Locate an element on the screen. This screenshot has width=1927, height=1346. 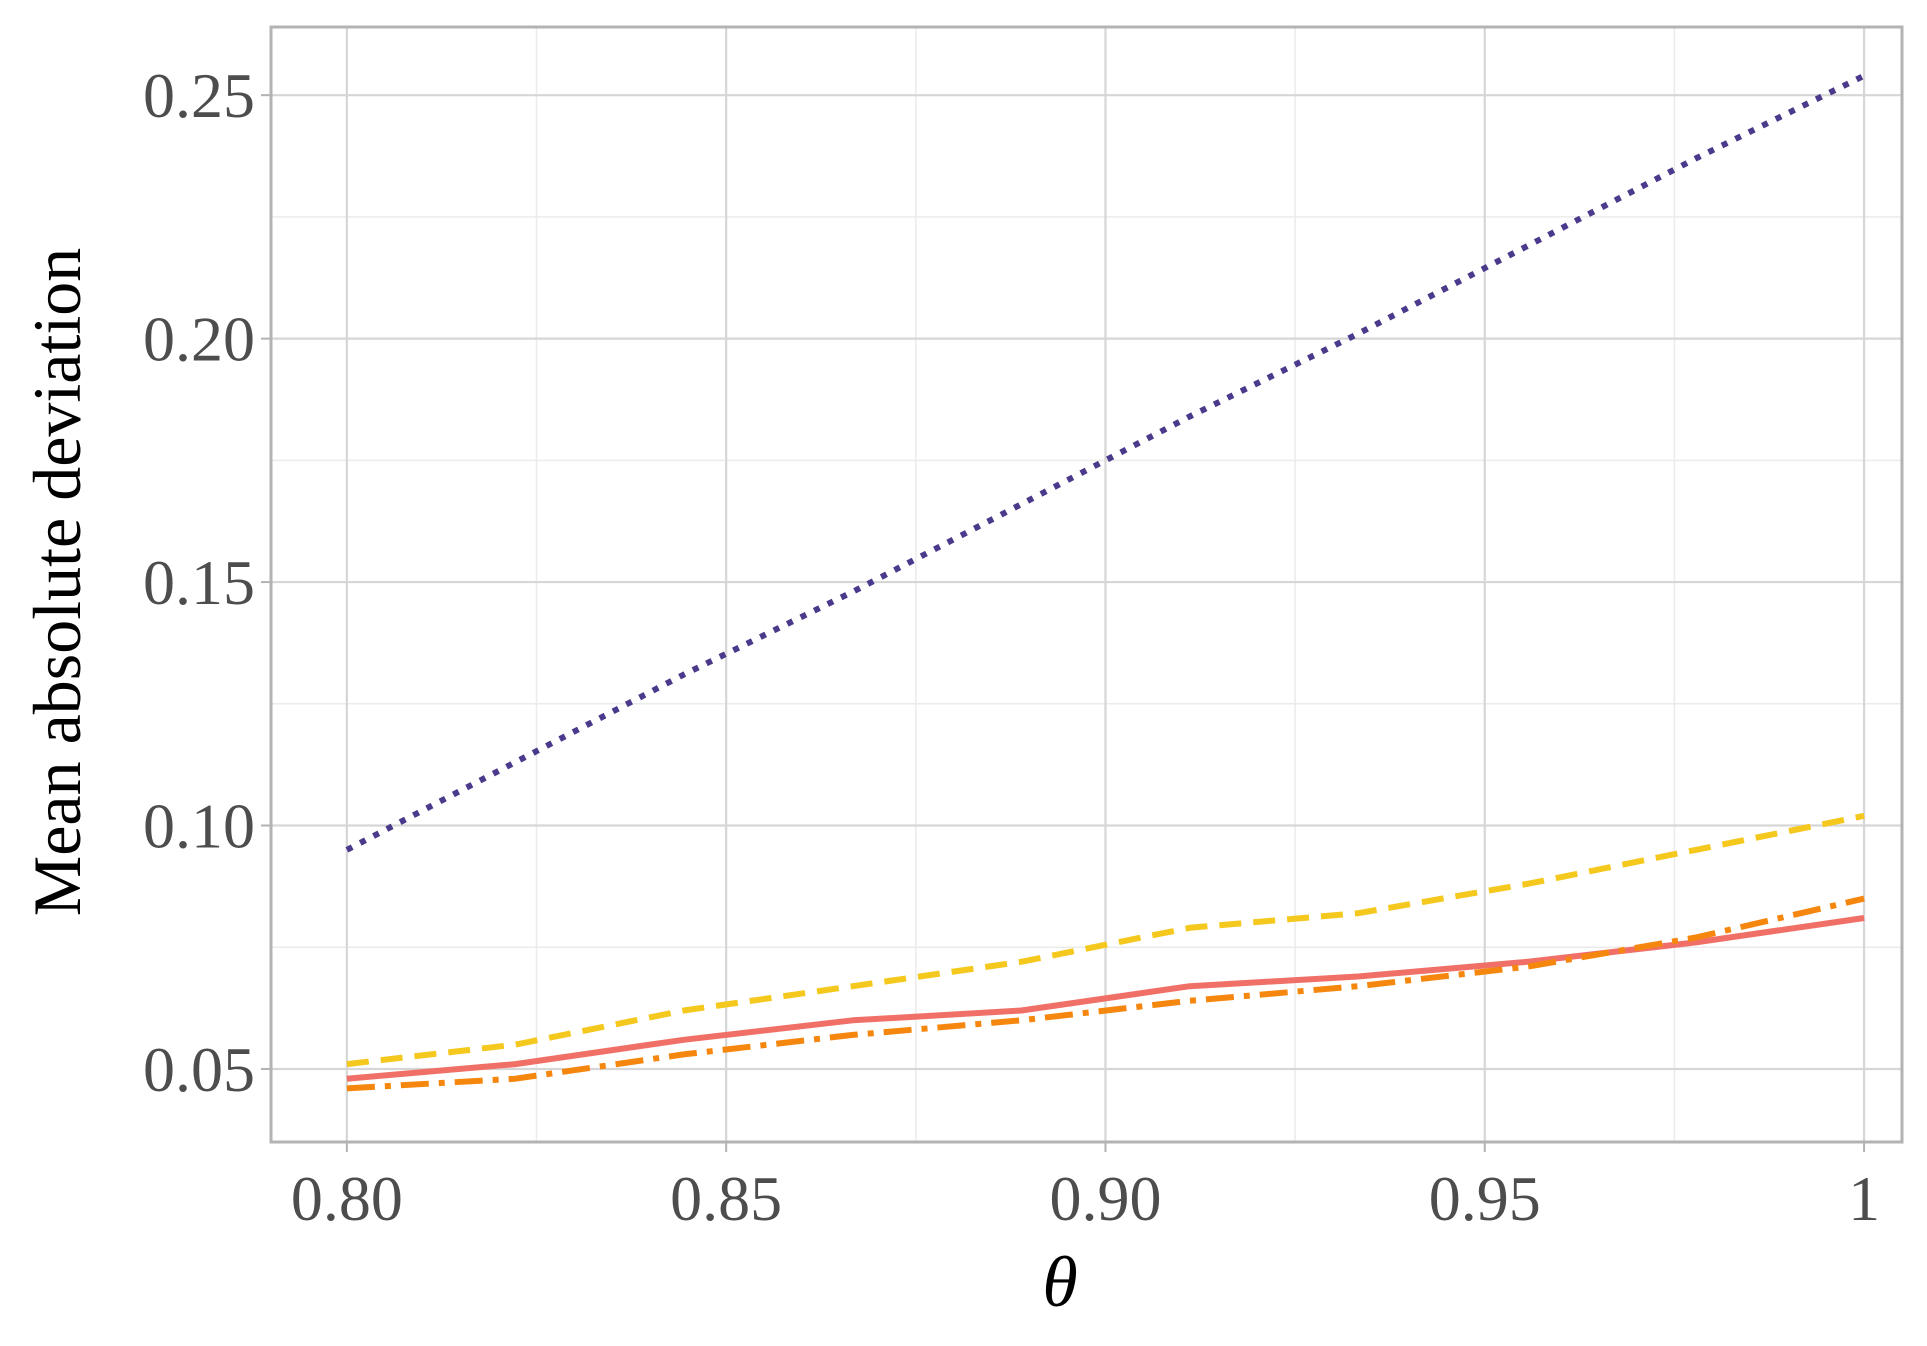
y-axis-ticks: 0.05 0.10 0.15 0.20 0.25 is located at coordinates (207, 582).